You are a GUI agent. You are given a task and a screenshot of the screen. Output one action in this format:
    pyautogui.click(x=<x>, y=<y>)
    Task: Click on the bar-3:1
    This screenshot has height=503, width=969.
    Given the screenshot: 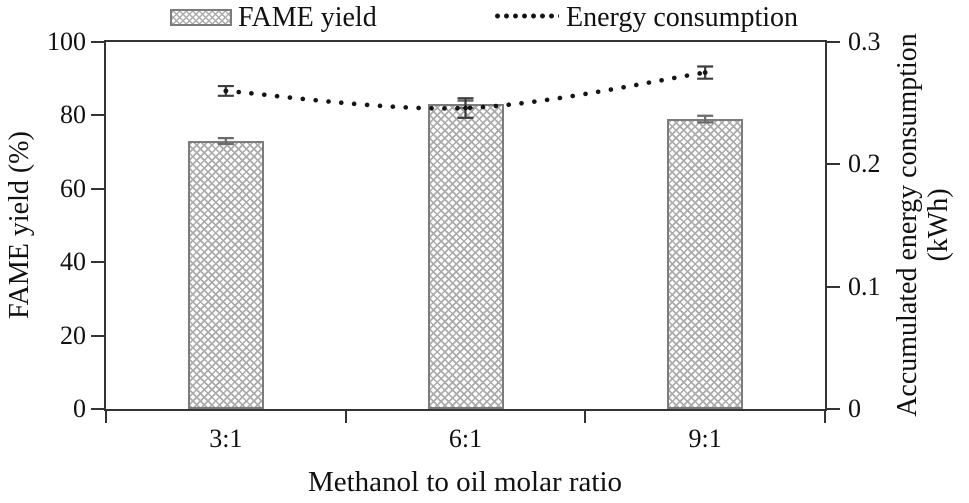 What is the action you would take?
    pyautogui.click(x=225, y=275)
    